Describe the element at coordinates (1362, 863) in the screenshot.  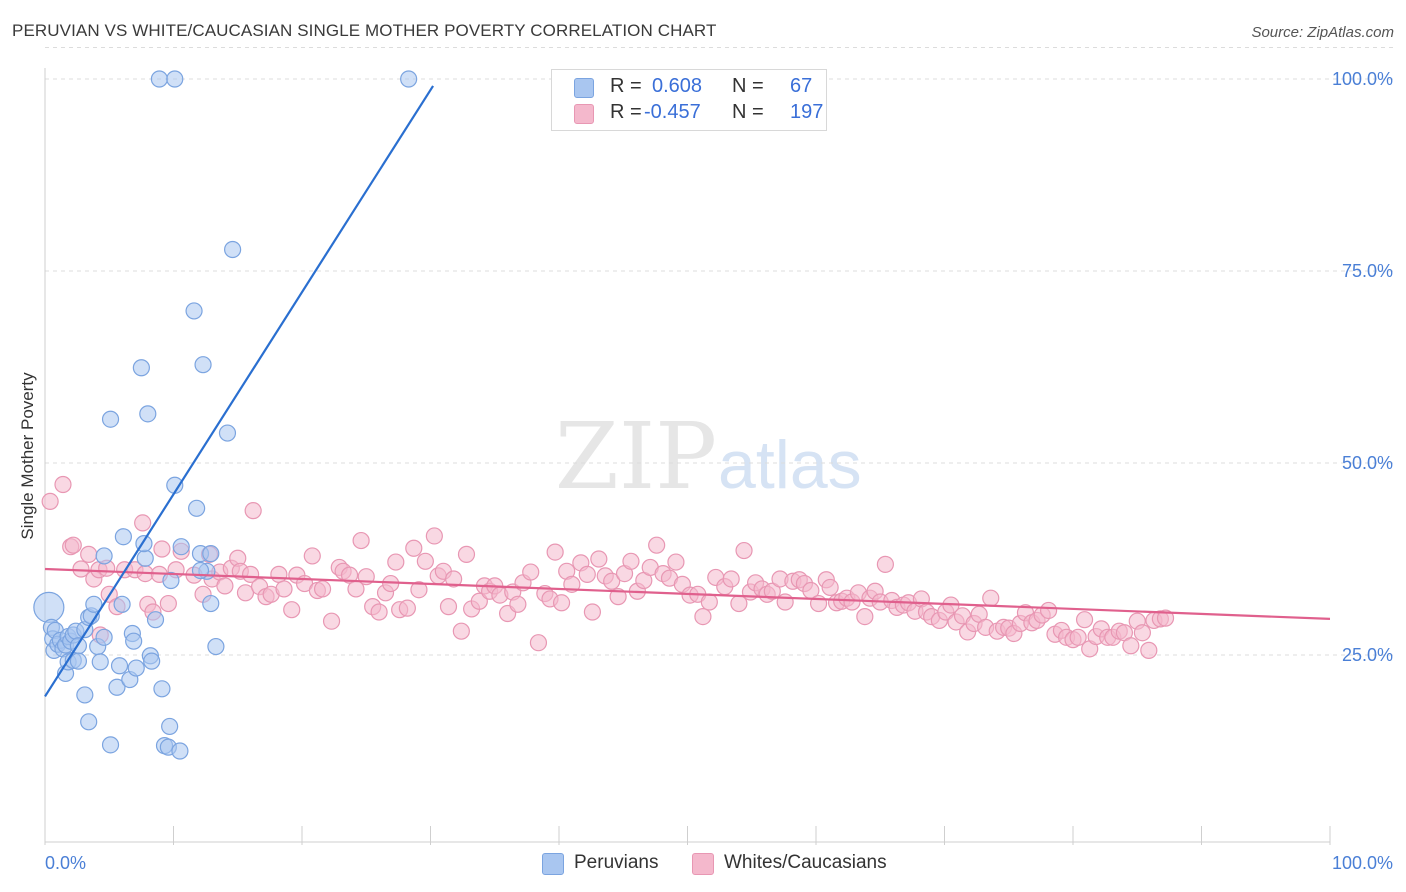
I see `x-tick-label-max: 100.0%` at that location.